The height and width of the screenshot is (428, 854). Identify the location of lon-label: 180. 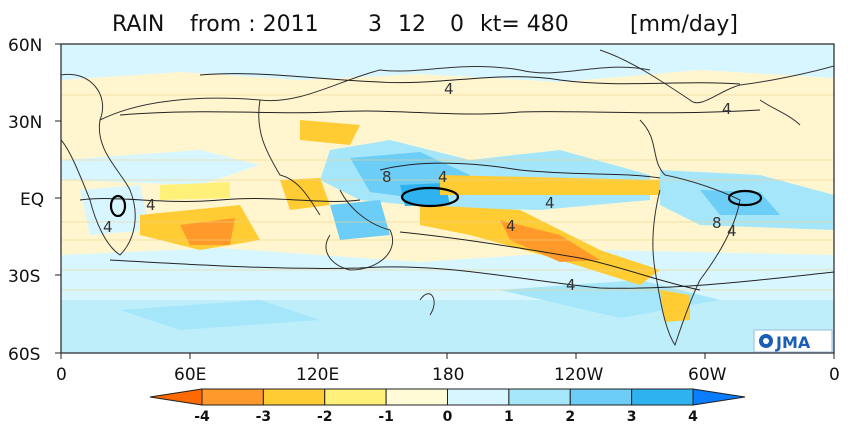
(448, 375).